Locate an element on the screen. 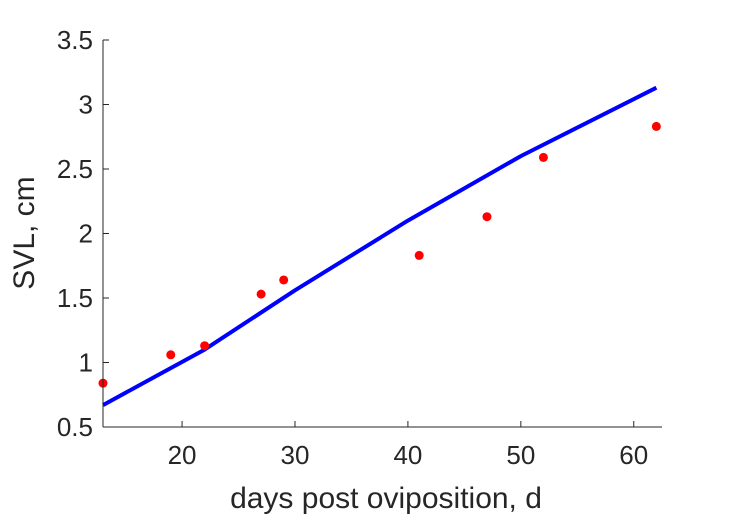  y-tick-label: 3 is located at coordinates (86, 105).